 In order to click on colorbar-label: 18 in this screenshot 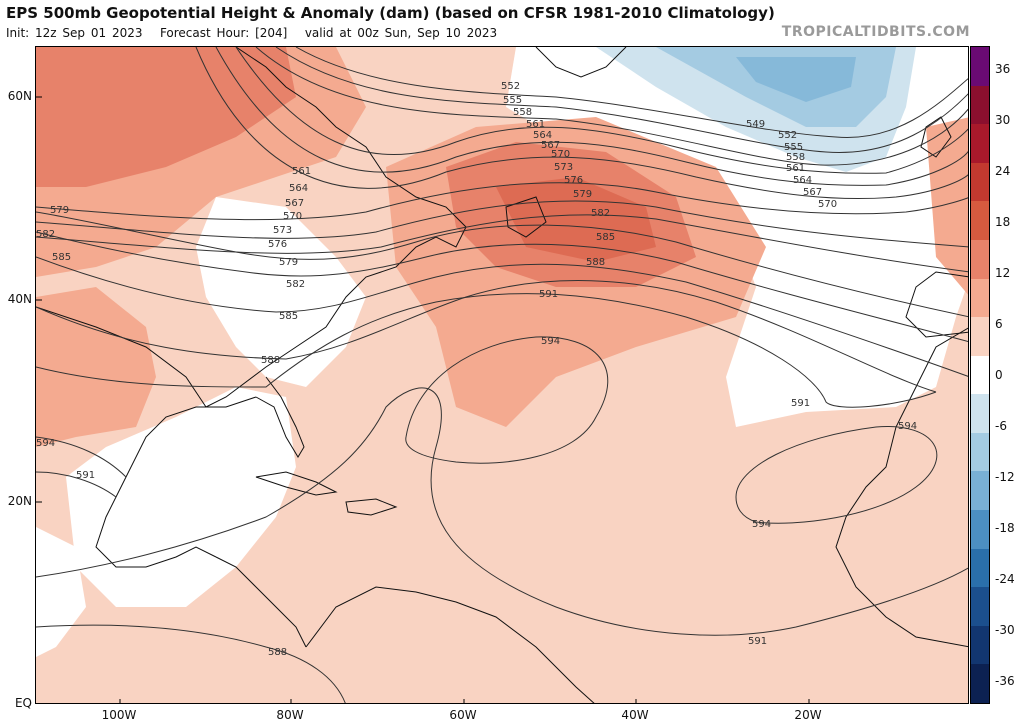, I will do `click(1003, 222)`.